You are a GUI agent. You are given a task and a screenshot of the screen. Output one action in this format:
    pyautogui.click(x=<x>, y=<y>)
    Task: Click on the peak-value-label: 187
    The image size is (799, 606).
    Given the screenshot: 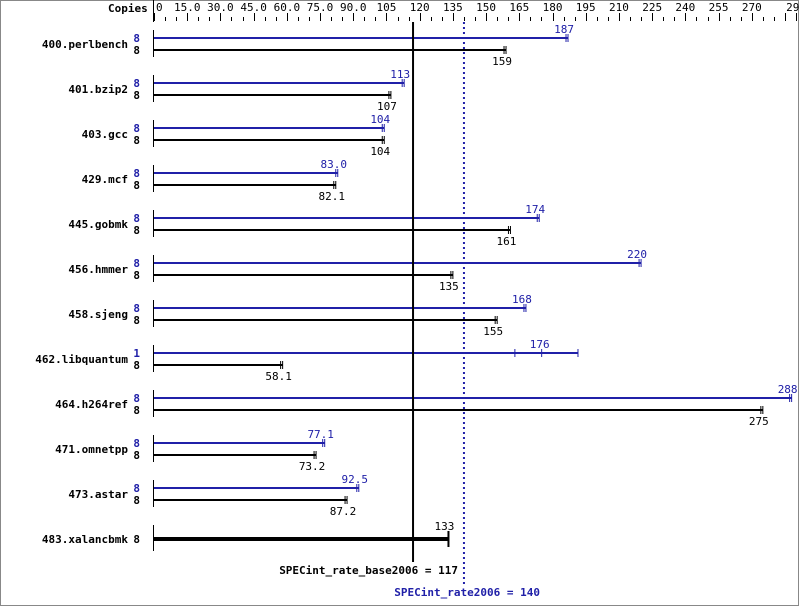 What is the action you would take?
    pyautogui.click(x=564, y=29)
    